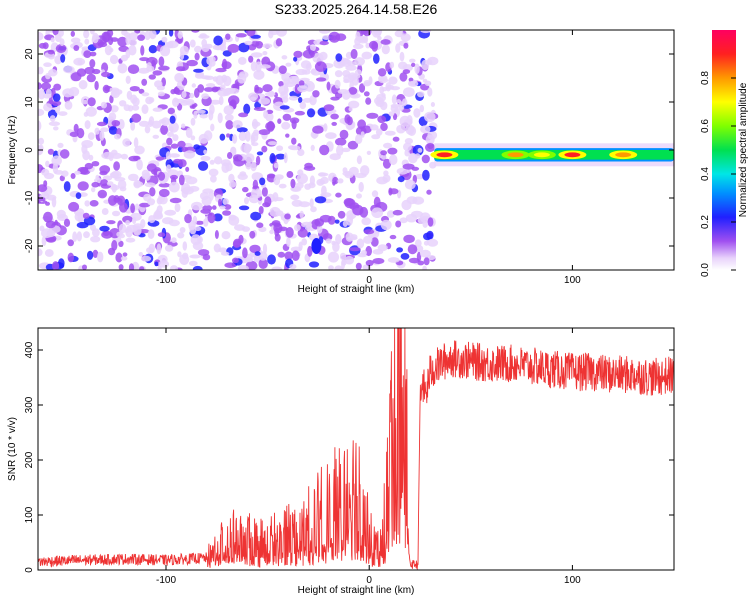 Image resolution: width=750 pixels, height=600 pixels. I want to click on spectrogram-signal-band, so click(552, 155).